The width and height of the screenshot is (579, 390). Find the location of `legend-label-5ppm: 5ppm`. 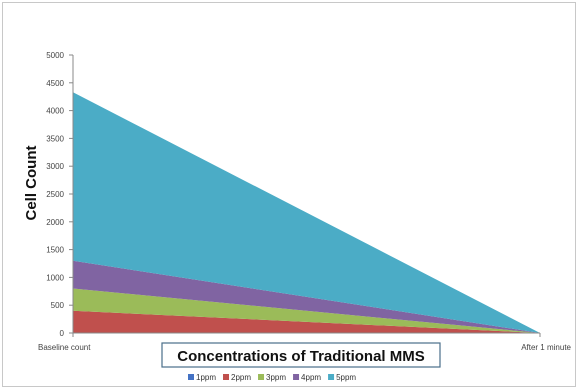

legend-label-5ppm: 5ppm is located at coordinates (346, 377).